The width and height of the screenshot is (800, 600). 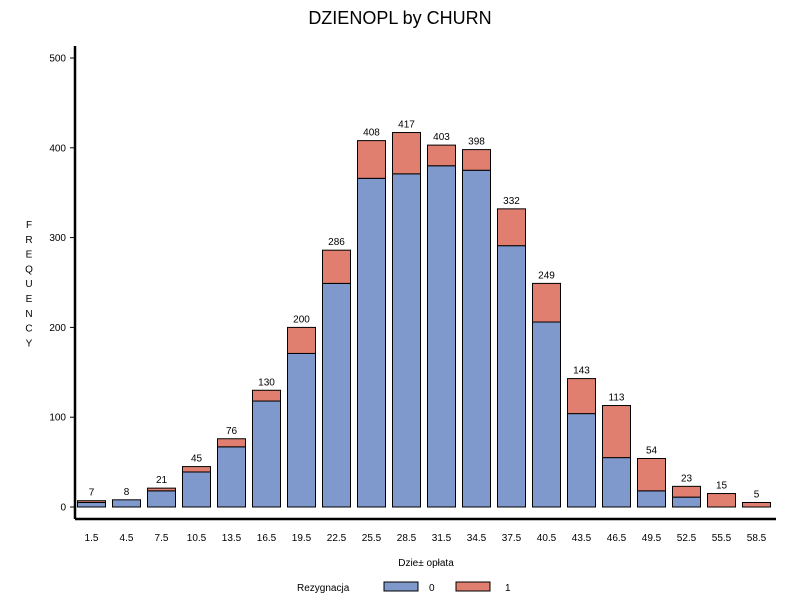 I want to click on bar-total-label: 286, so click(x=336, y=242).